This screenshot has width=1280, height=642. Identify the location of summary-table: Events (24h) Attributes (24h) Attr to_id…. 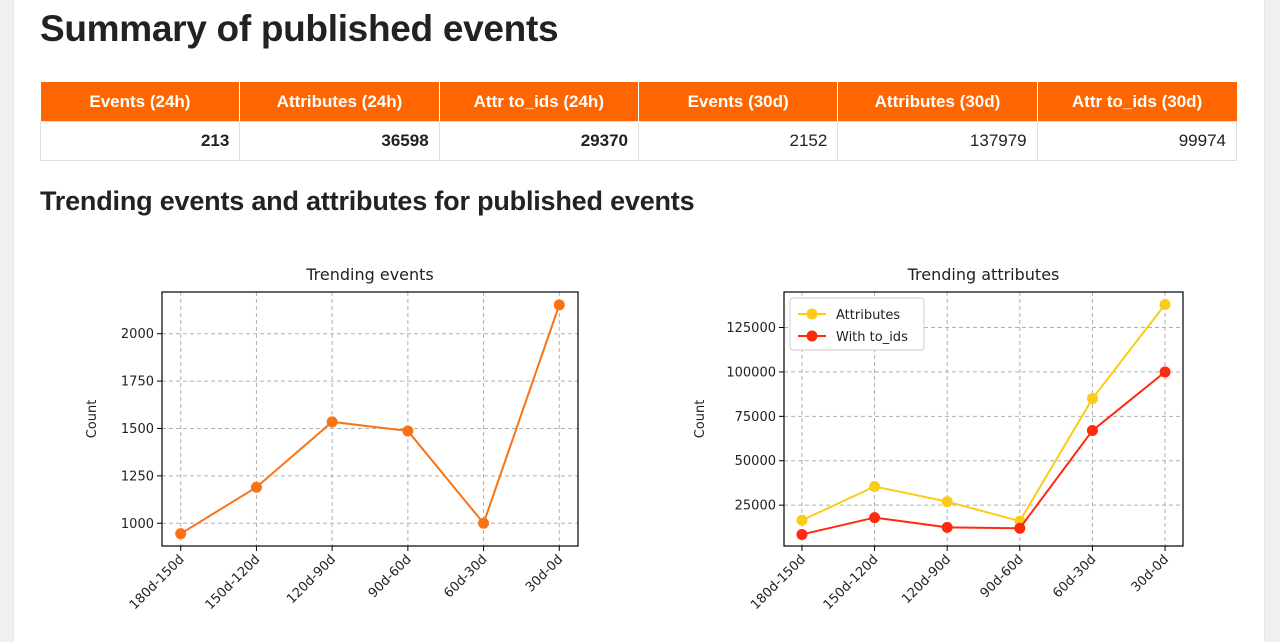
(638, 121).